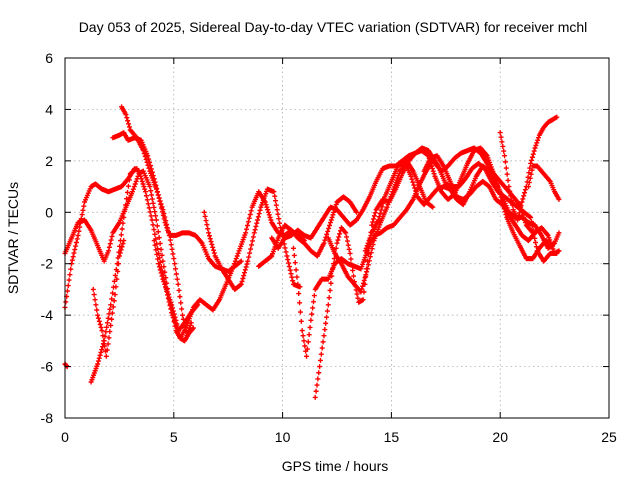 The width and height of the screenshot is (640, 485). Describe the element at coordinates (49, 212) in the screenshot. I see `y-tick-label: 0` at that location.